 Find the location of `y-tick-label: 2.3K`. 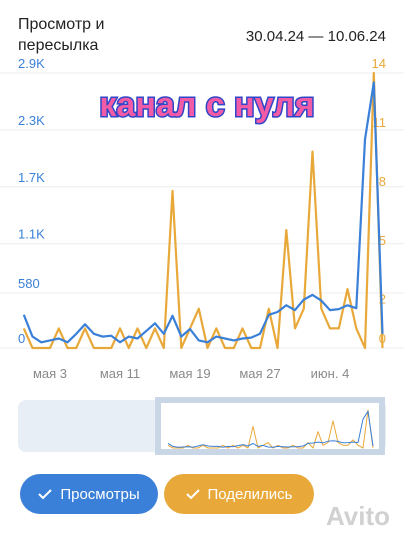

y-tick-label: 2.3K is located at coordinates (31, 120).